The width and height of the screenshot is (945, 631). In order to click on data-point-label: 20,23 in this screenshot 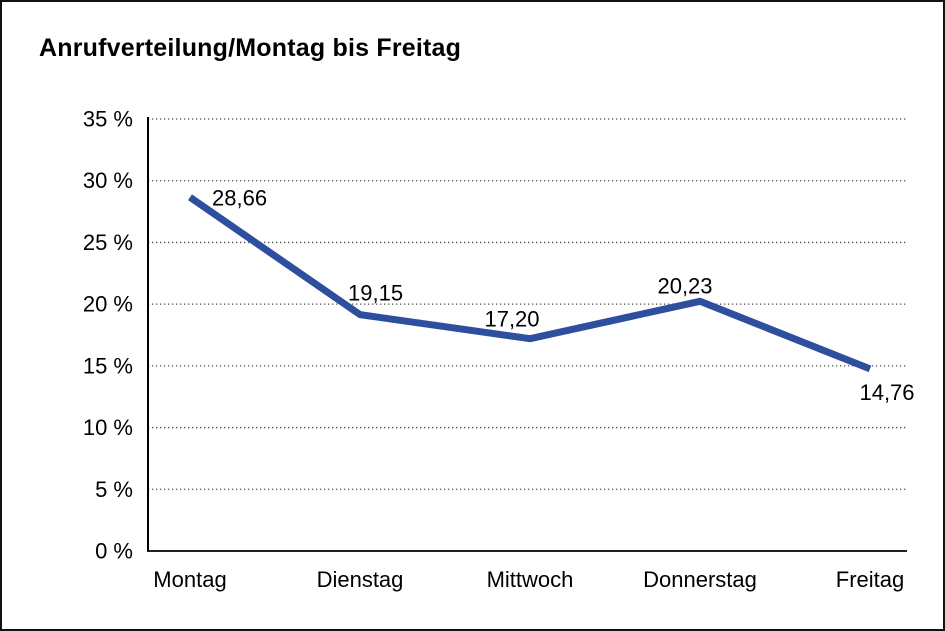, I will do `click(684, 285)`.